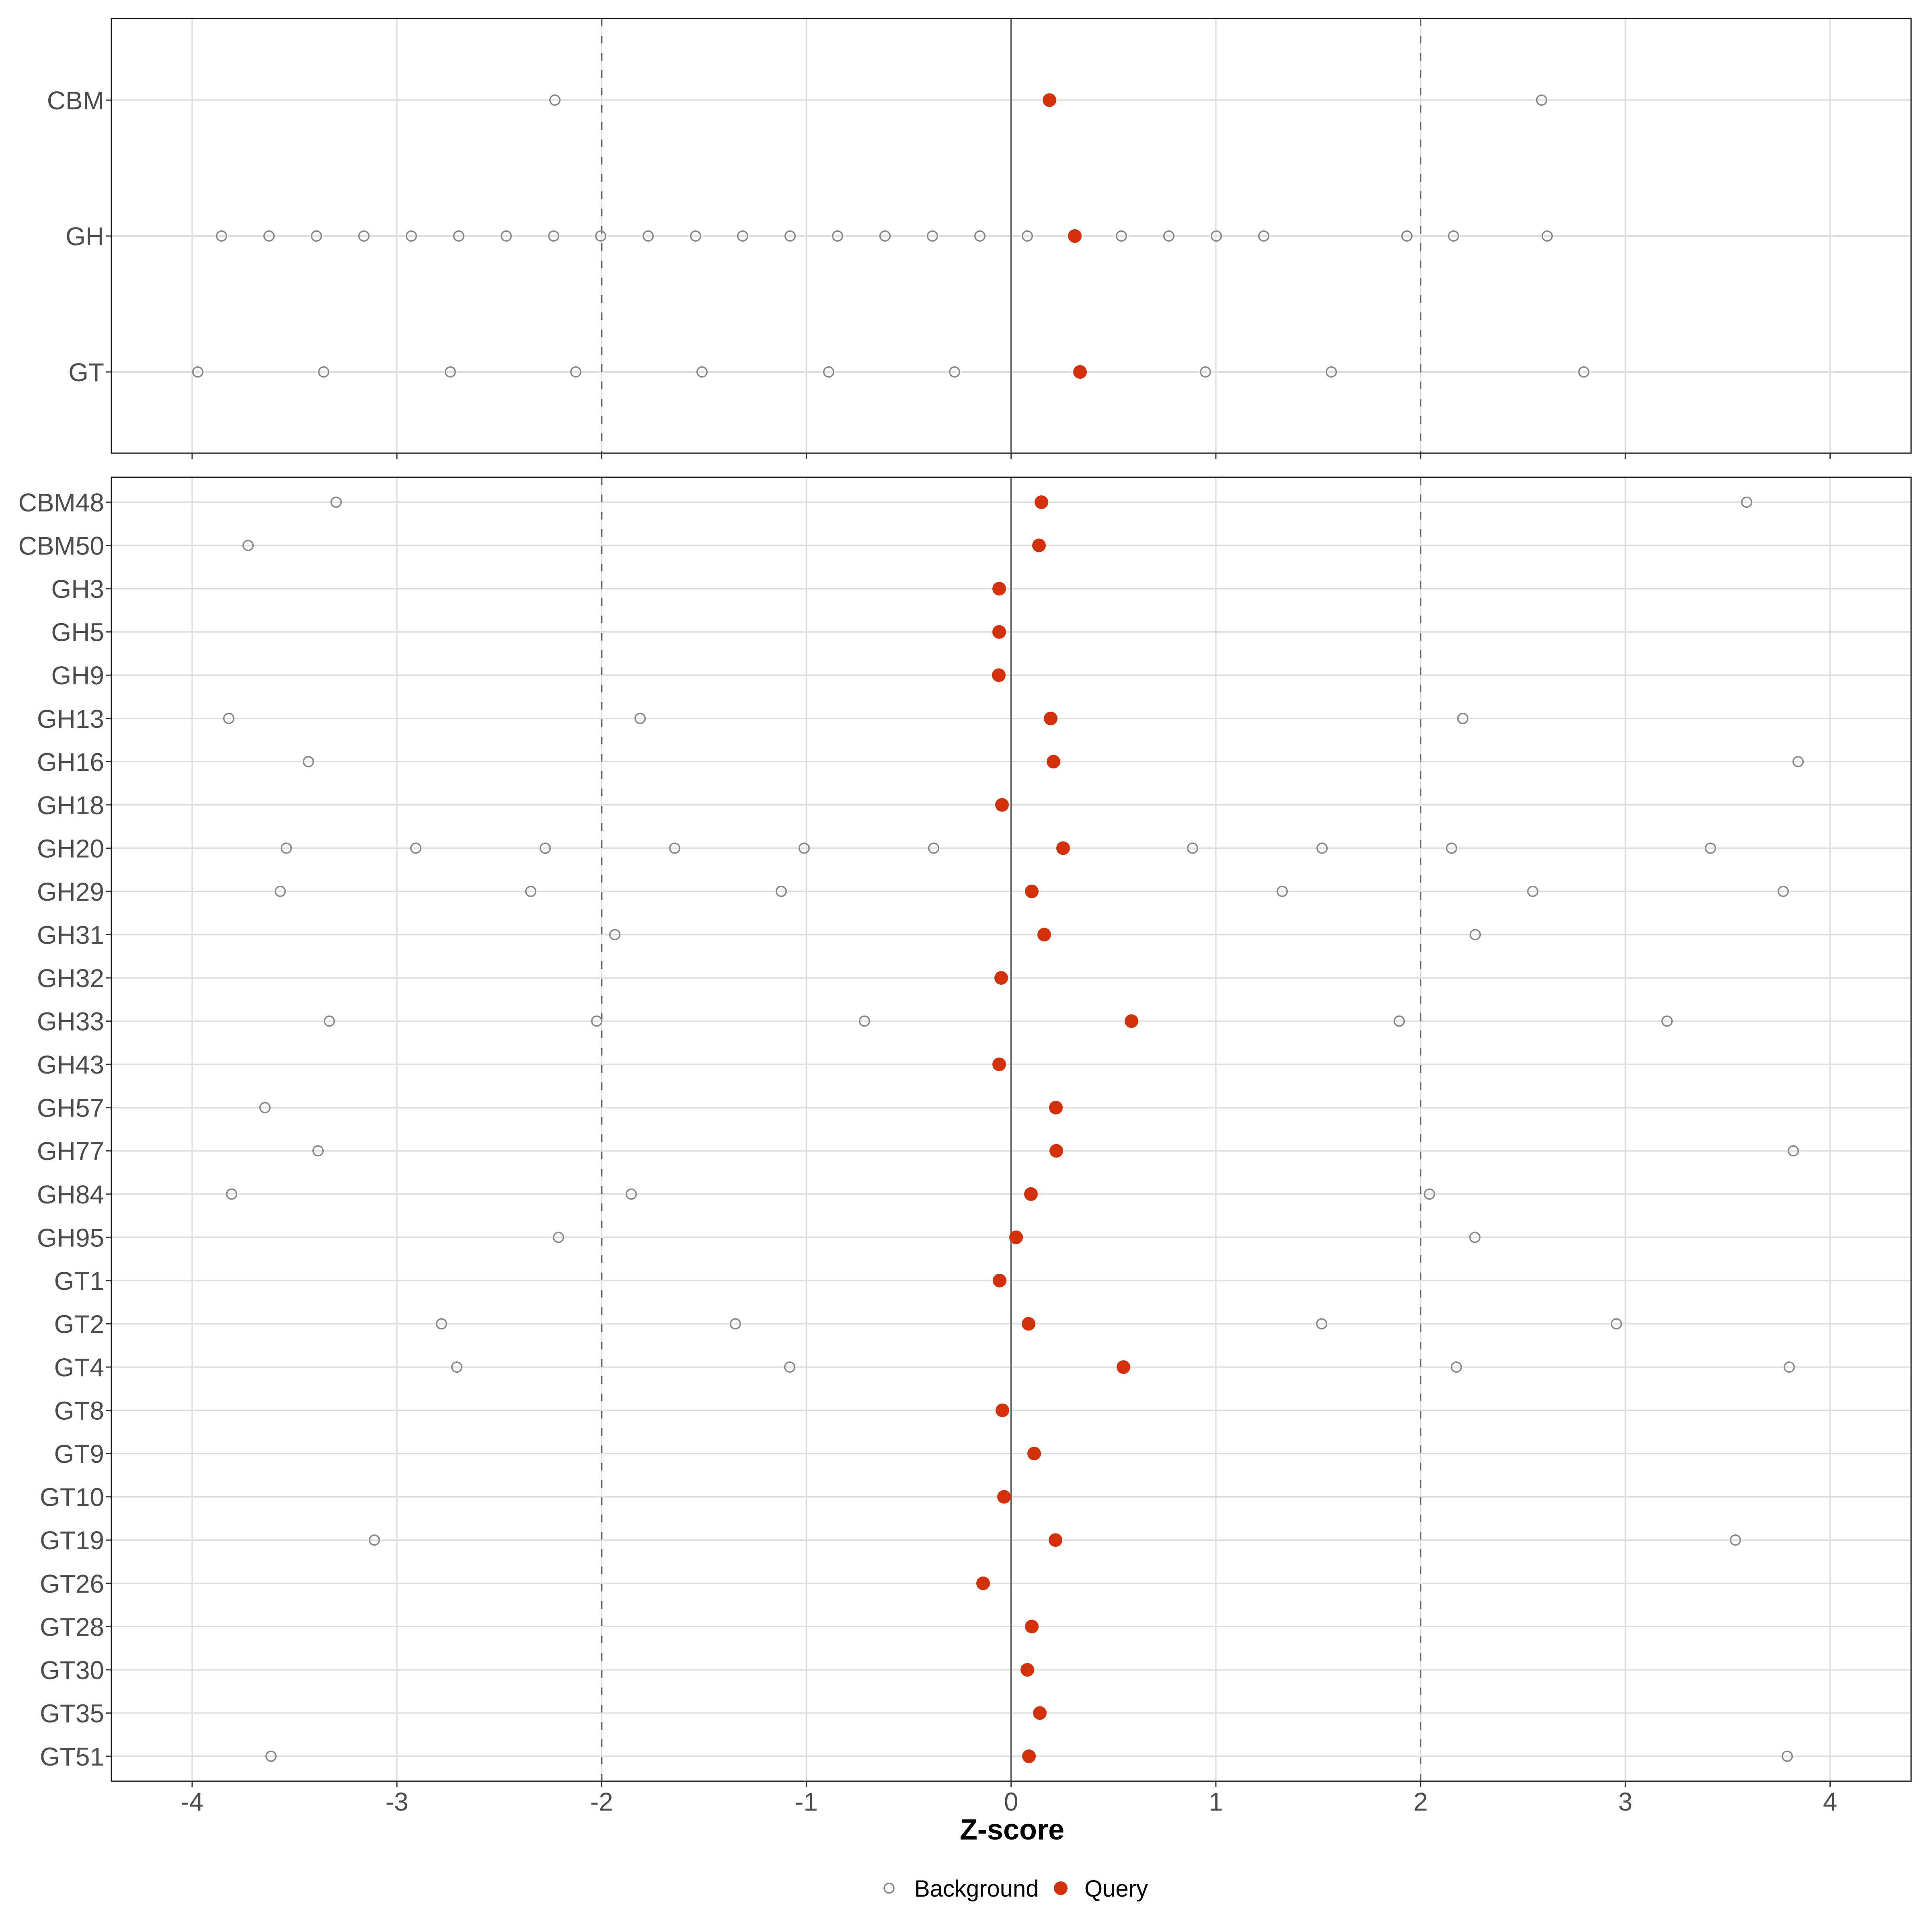 This screenshot has width=1930, height=1932. Describe the element at coordinates (61, 546) in the screenshot. I see `svg-text: CBM50` at that location.